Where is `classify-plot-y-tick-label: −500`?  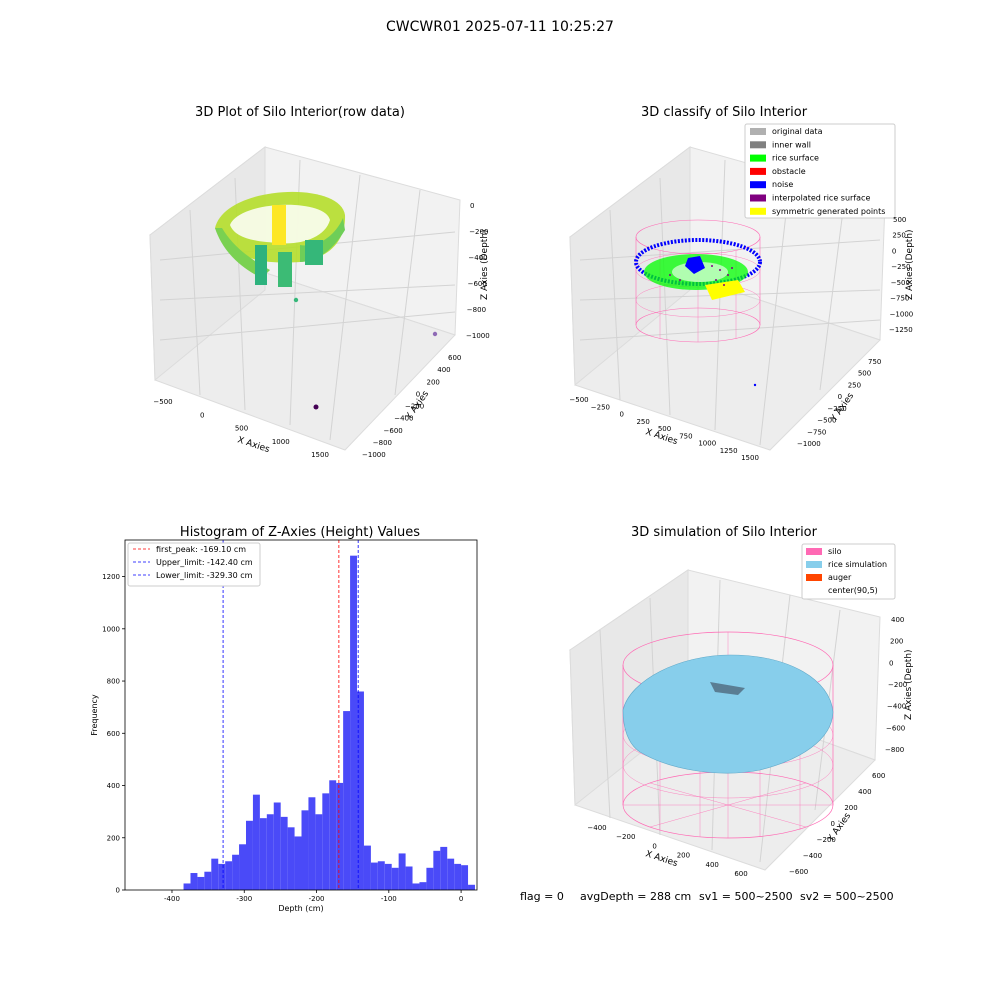
classify-plot-y-tick-label: −500 is located at coordinates (826, 421).